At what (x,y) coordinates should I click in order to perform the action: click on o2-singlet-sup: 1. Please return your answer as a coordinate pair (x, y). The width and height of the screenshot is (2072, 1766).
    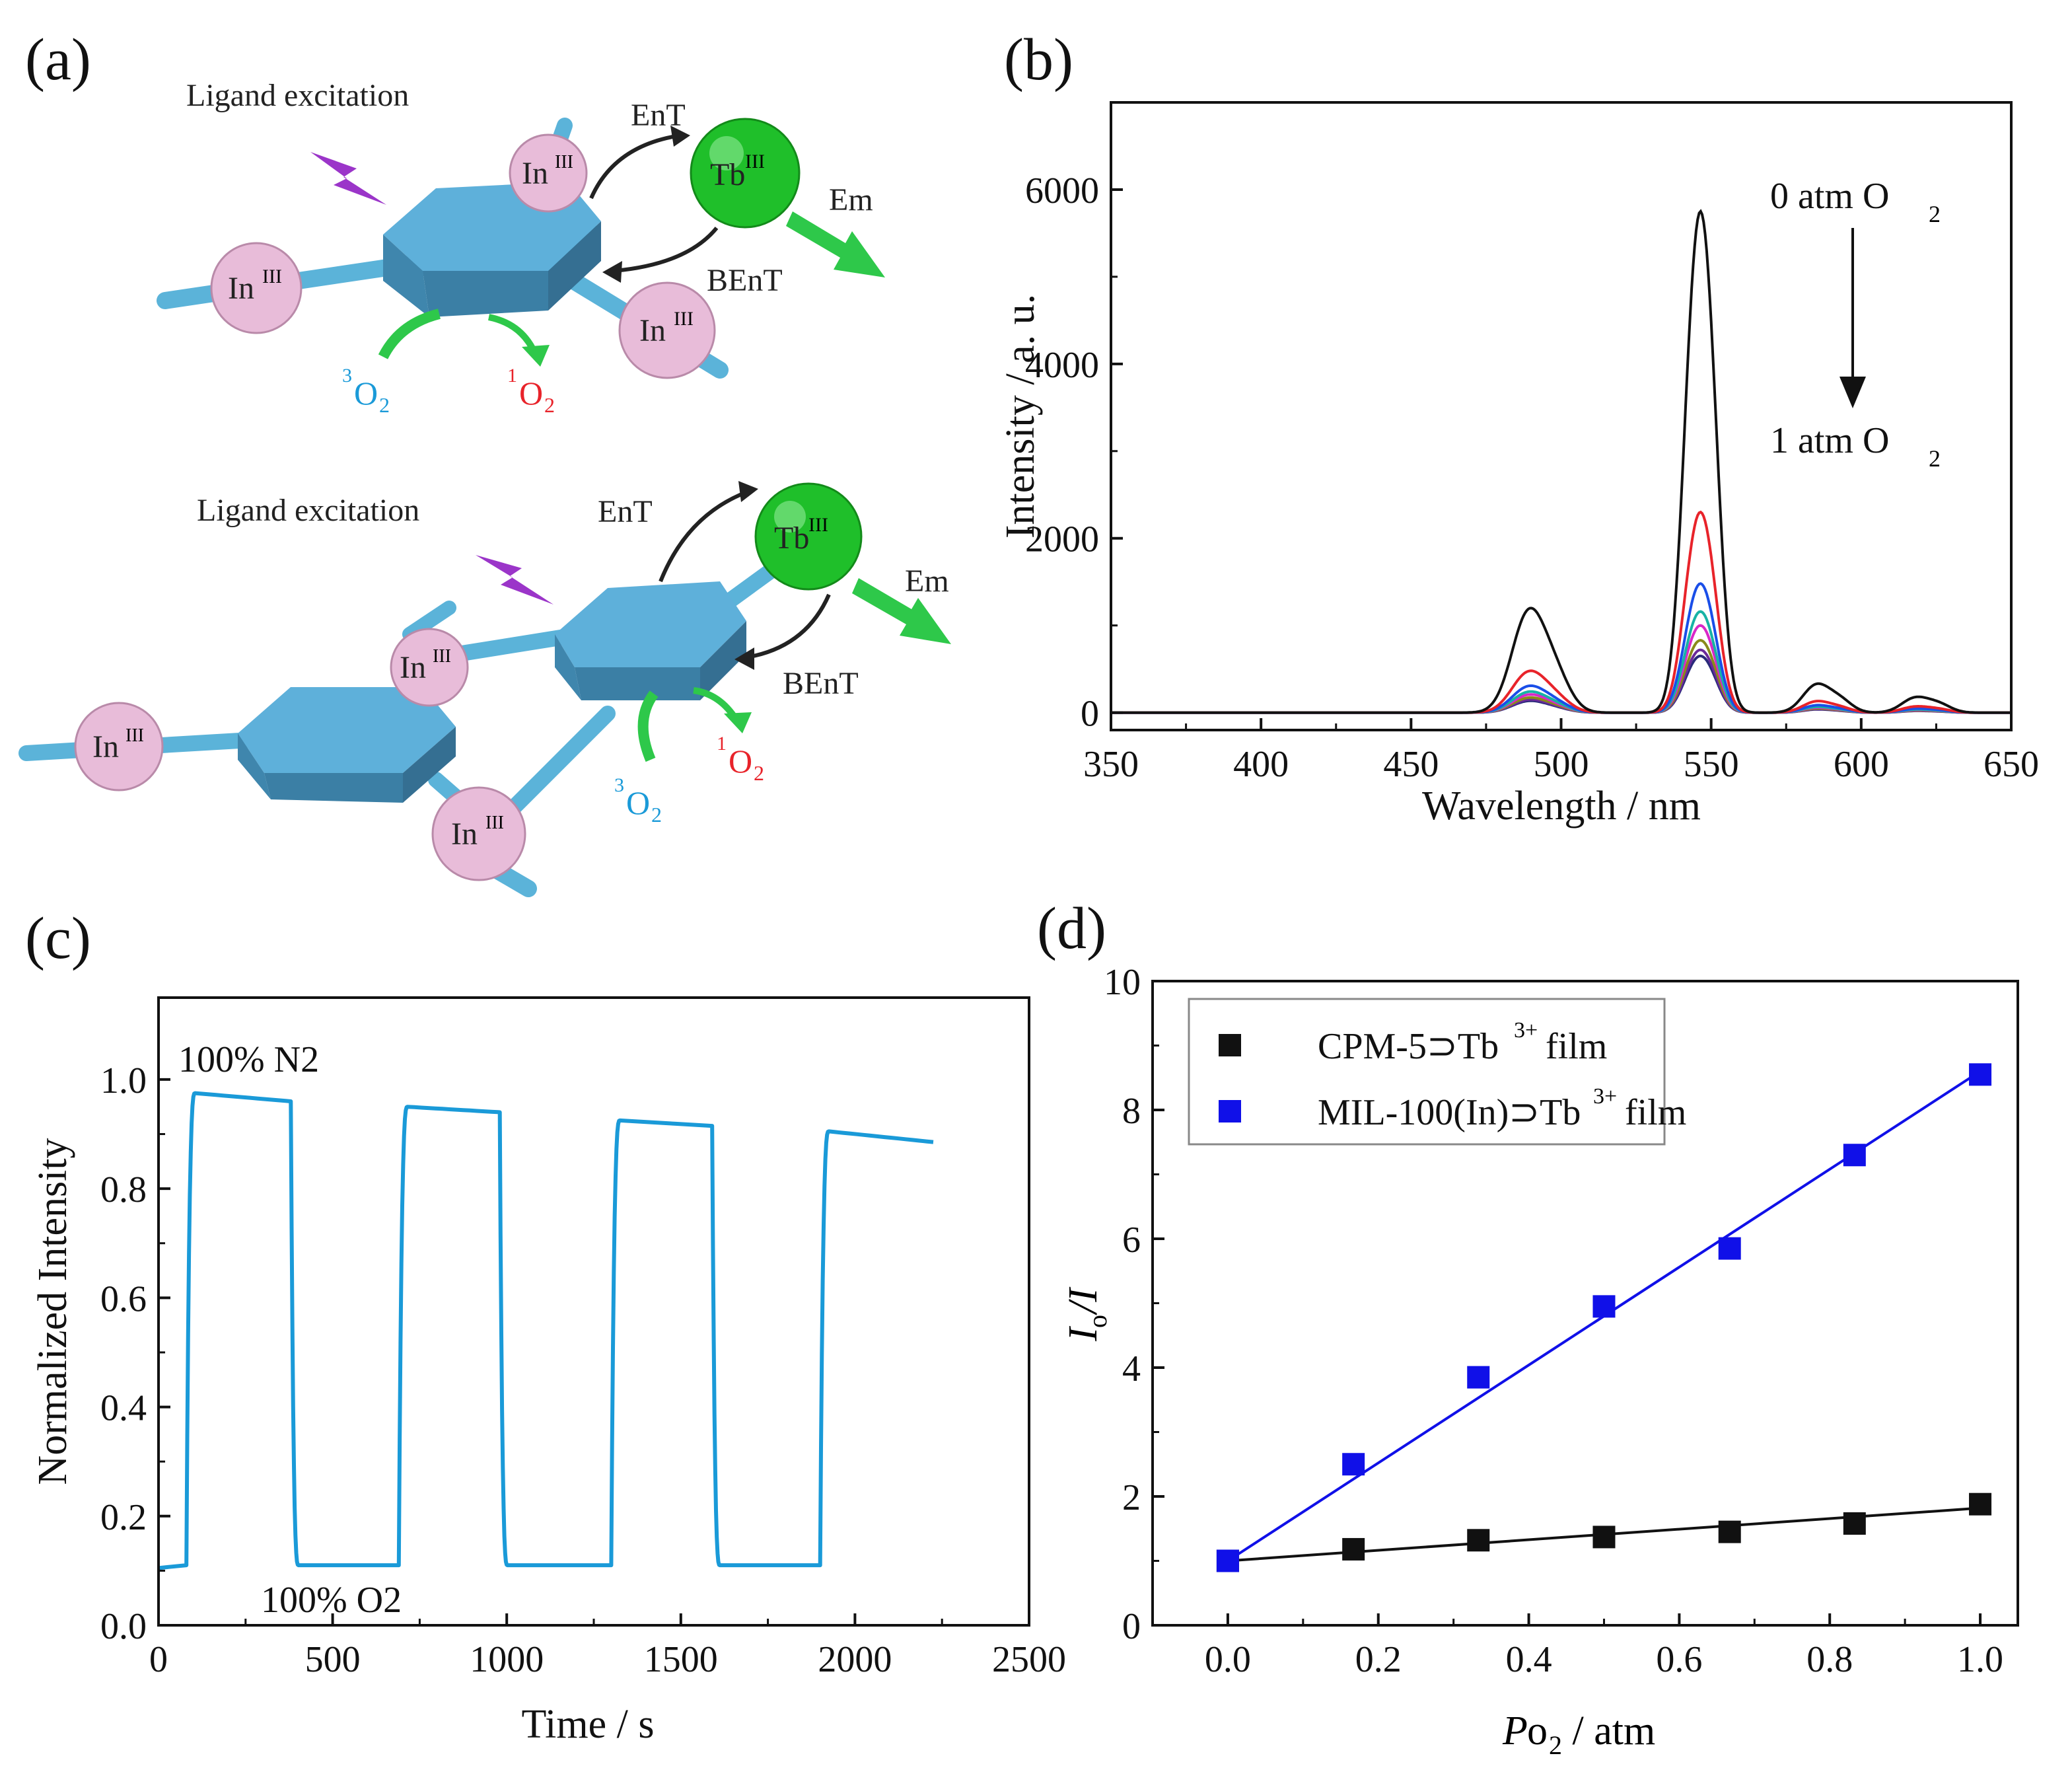
    Looking at the image, I should click on (722, 743).